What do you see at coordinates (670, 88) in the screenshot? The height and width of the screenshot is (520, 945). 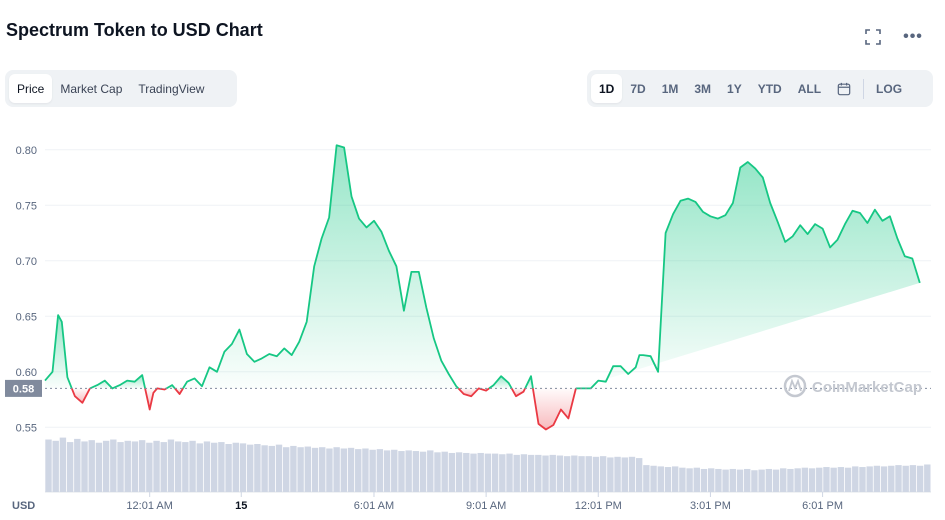 I see `range-1m: 1M` at bounding box center [670, 88].